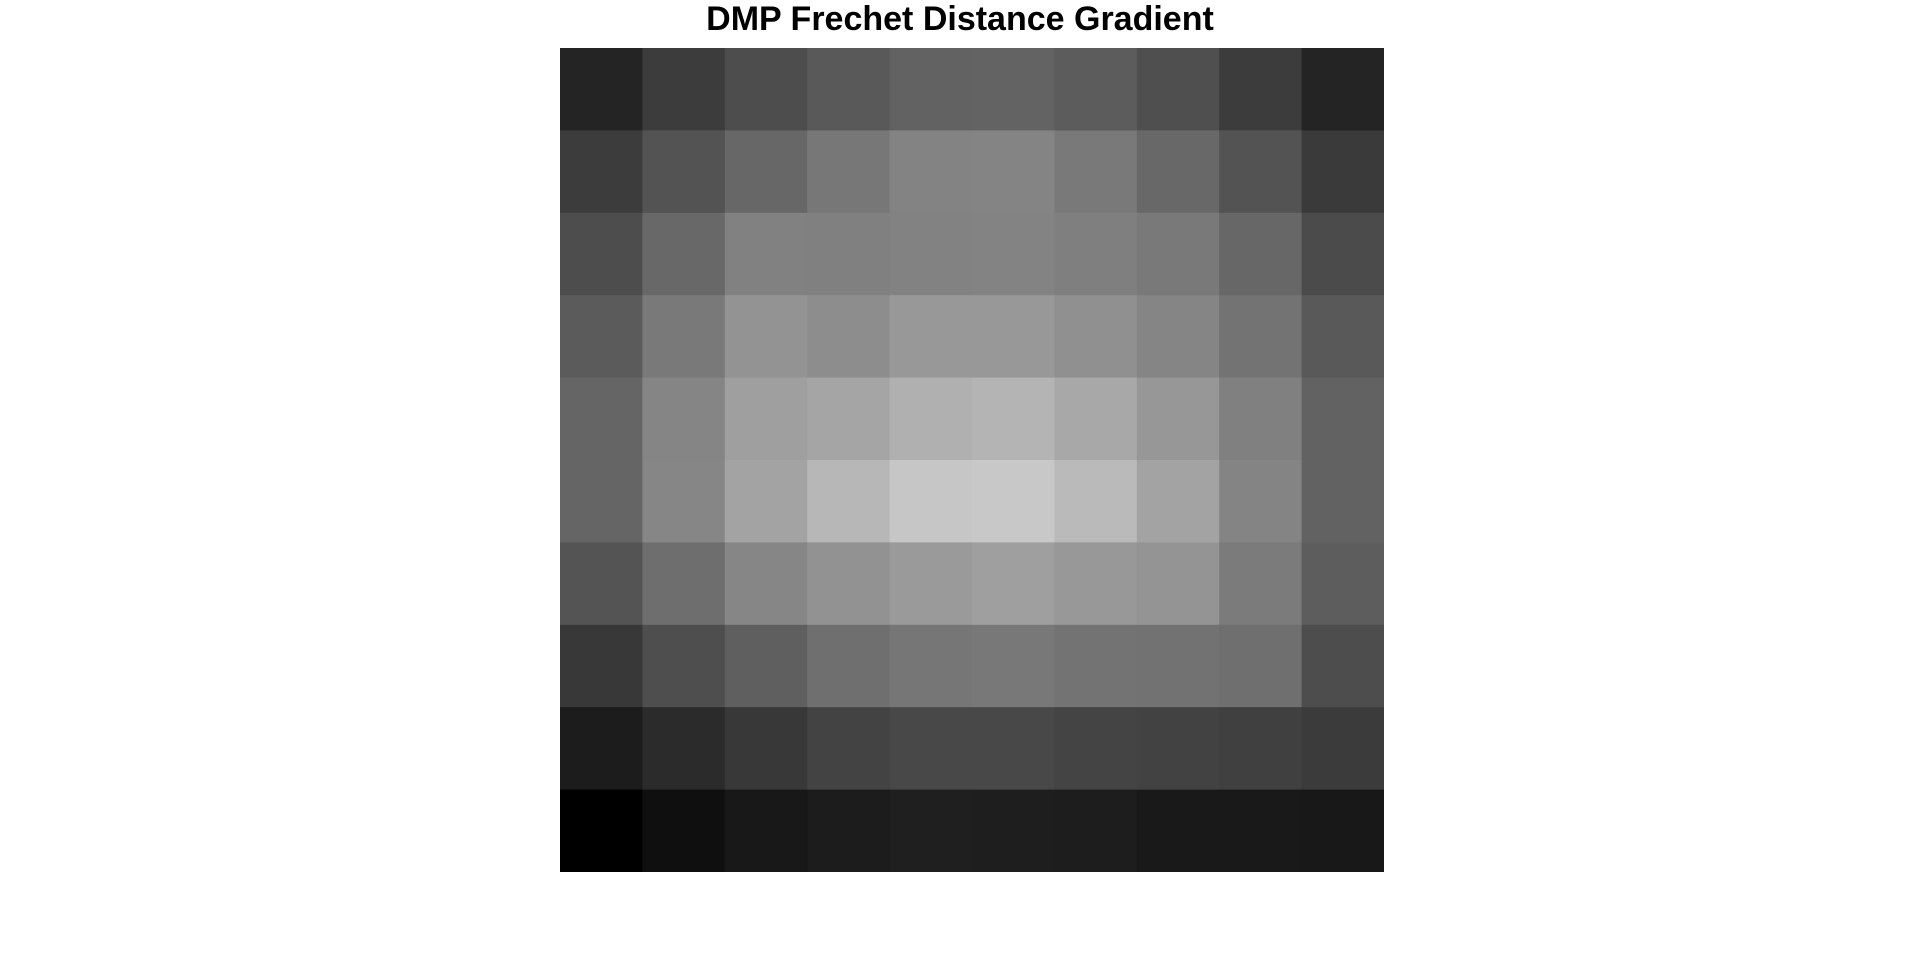  Describe the element at coordinates (766, 89) in the screenshot. I see `heatmap-cell-r0-c2` at that location.